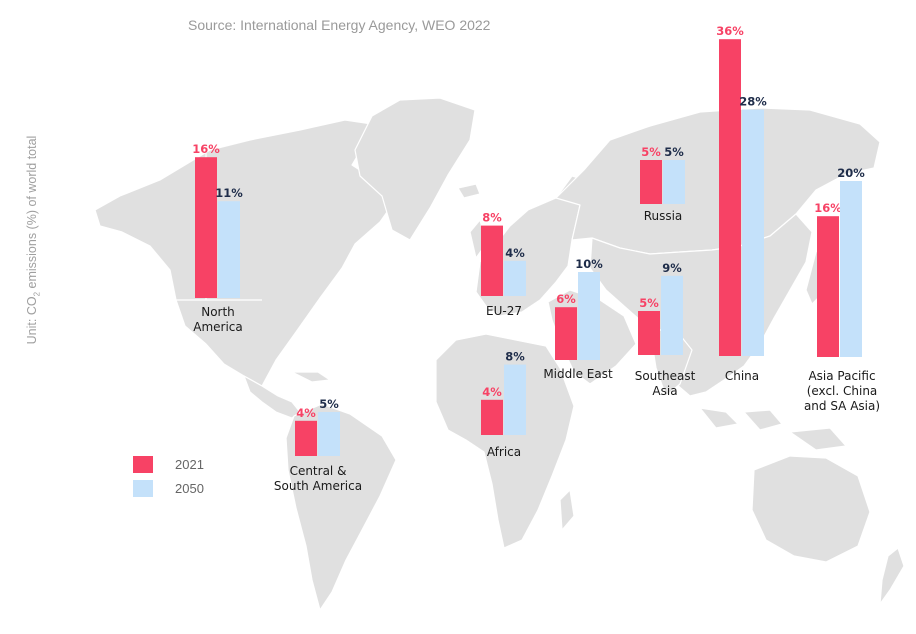  Describe the element at coordinates (663, 216) in the screenshot. I see `region-label-russia: Russia` at that location.